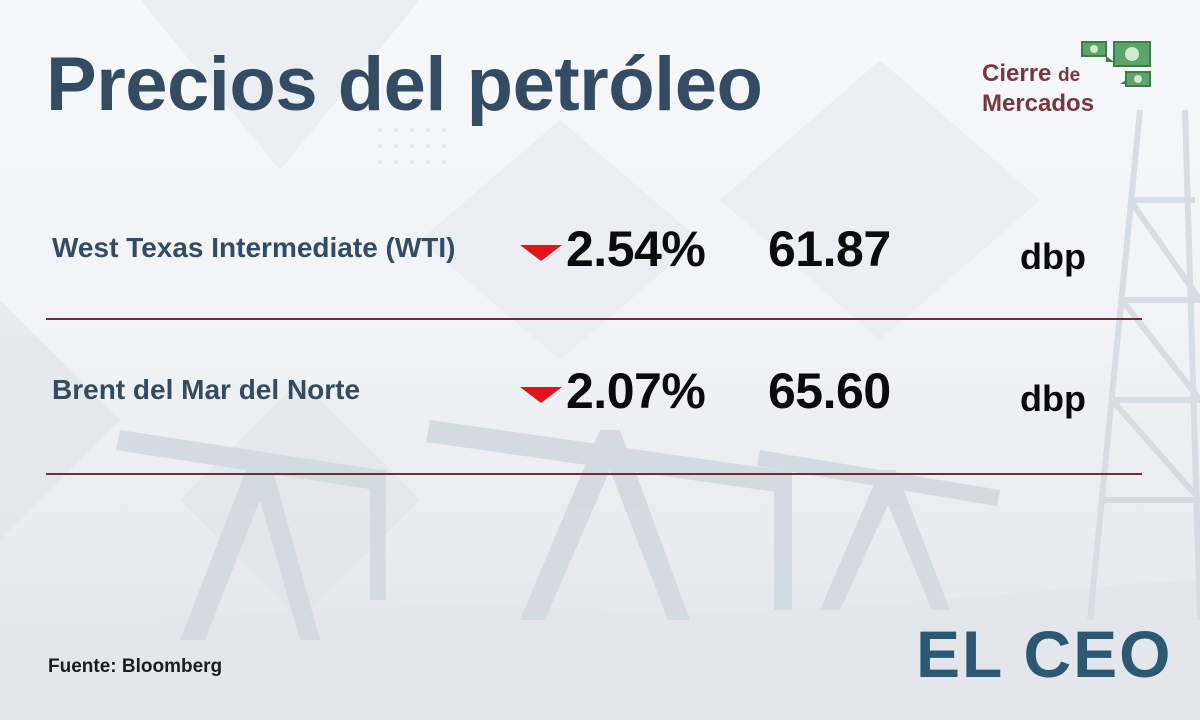 This screenshot has height=720, width=1200. What do you see at coordinates (829, 249) in the screenshot?
I see `price-value: 61.87` at bounding box center [829, 249].